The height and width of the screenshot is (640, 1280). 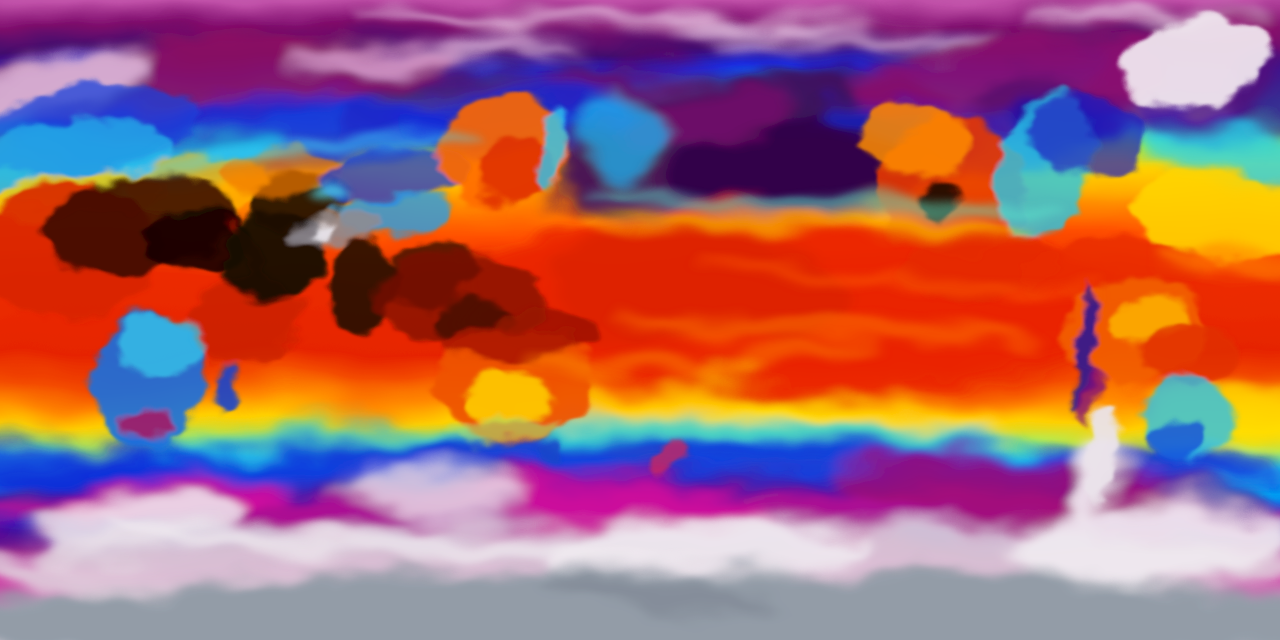 What do you see at coordinates (625, 135) in the screenshot?
I see `kamchatka-cyan` at bounding box center [625, 135].